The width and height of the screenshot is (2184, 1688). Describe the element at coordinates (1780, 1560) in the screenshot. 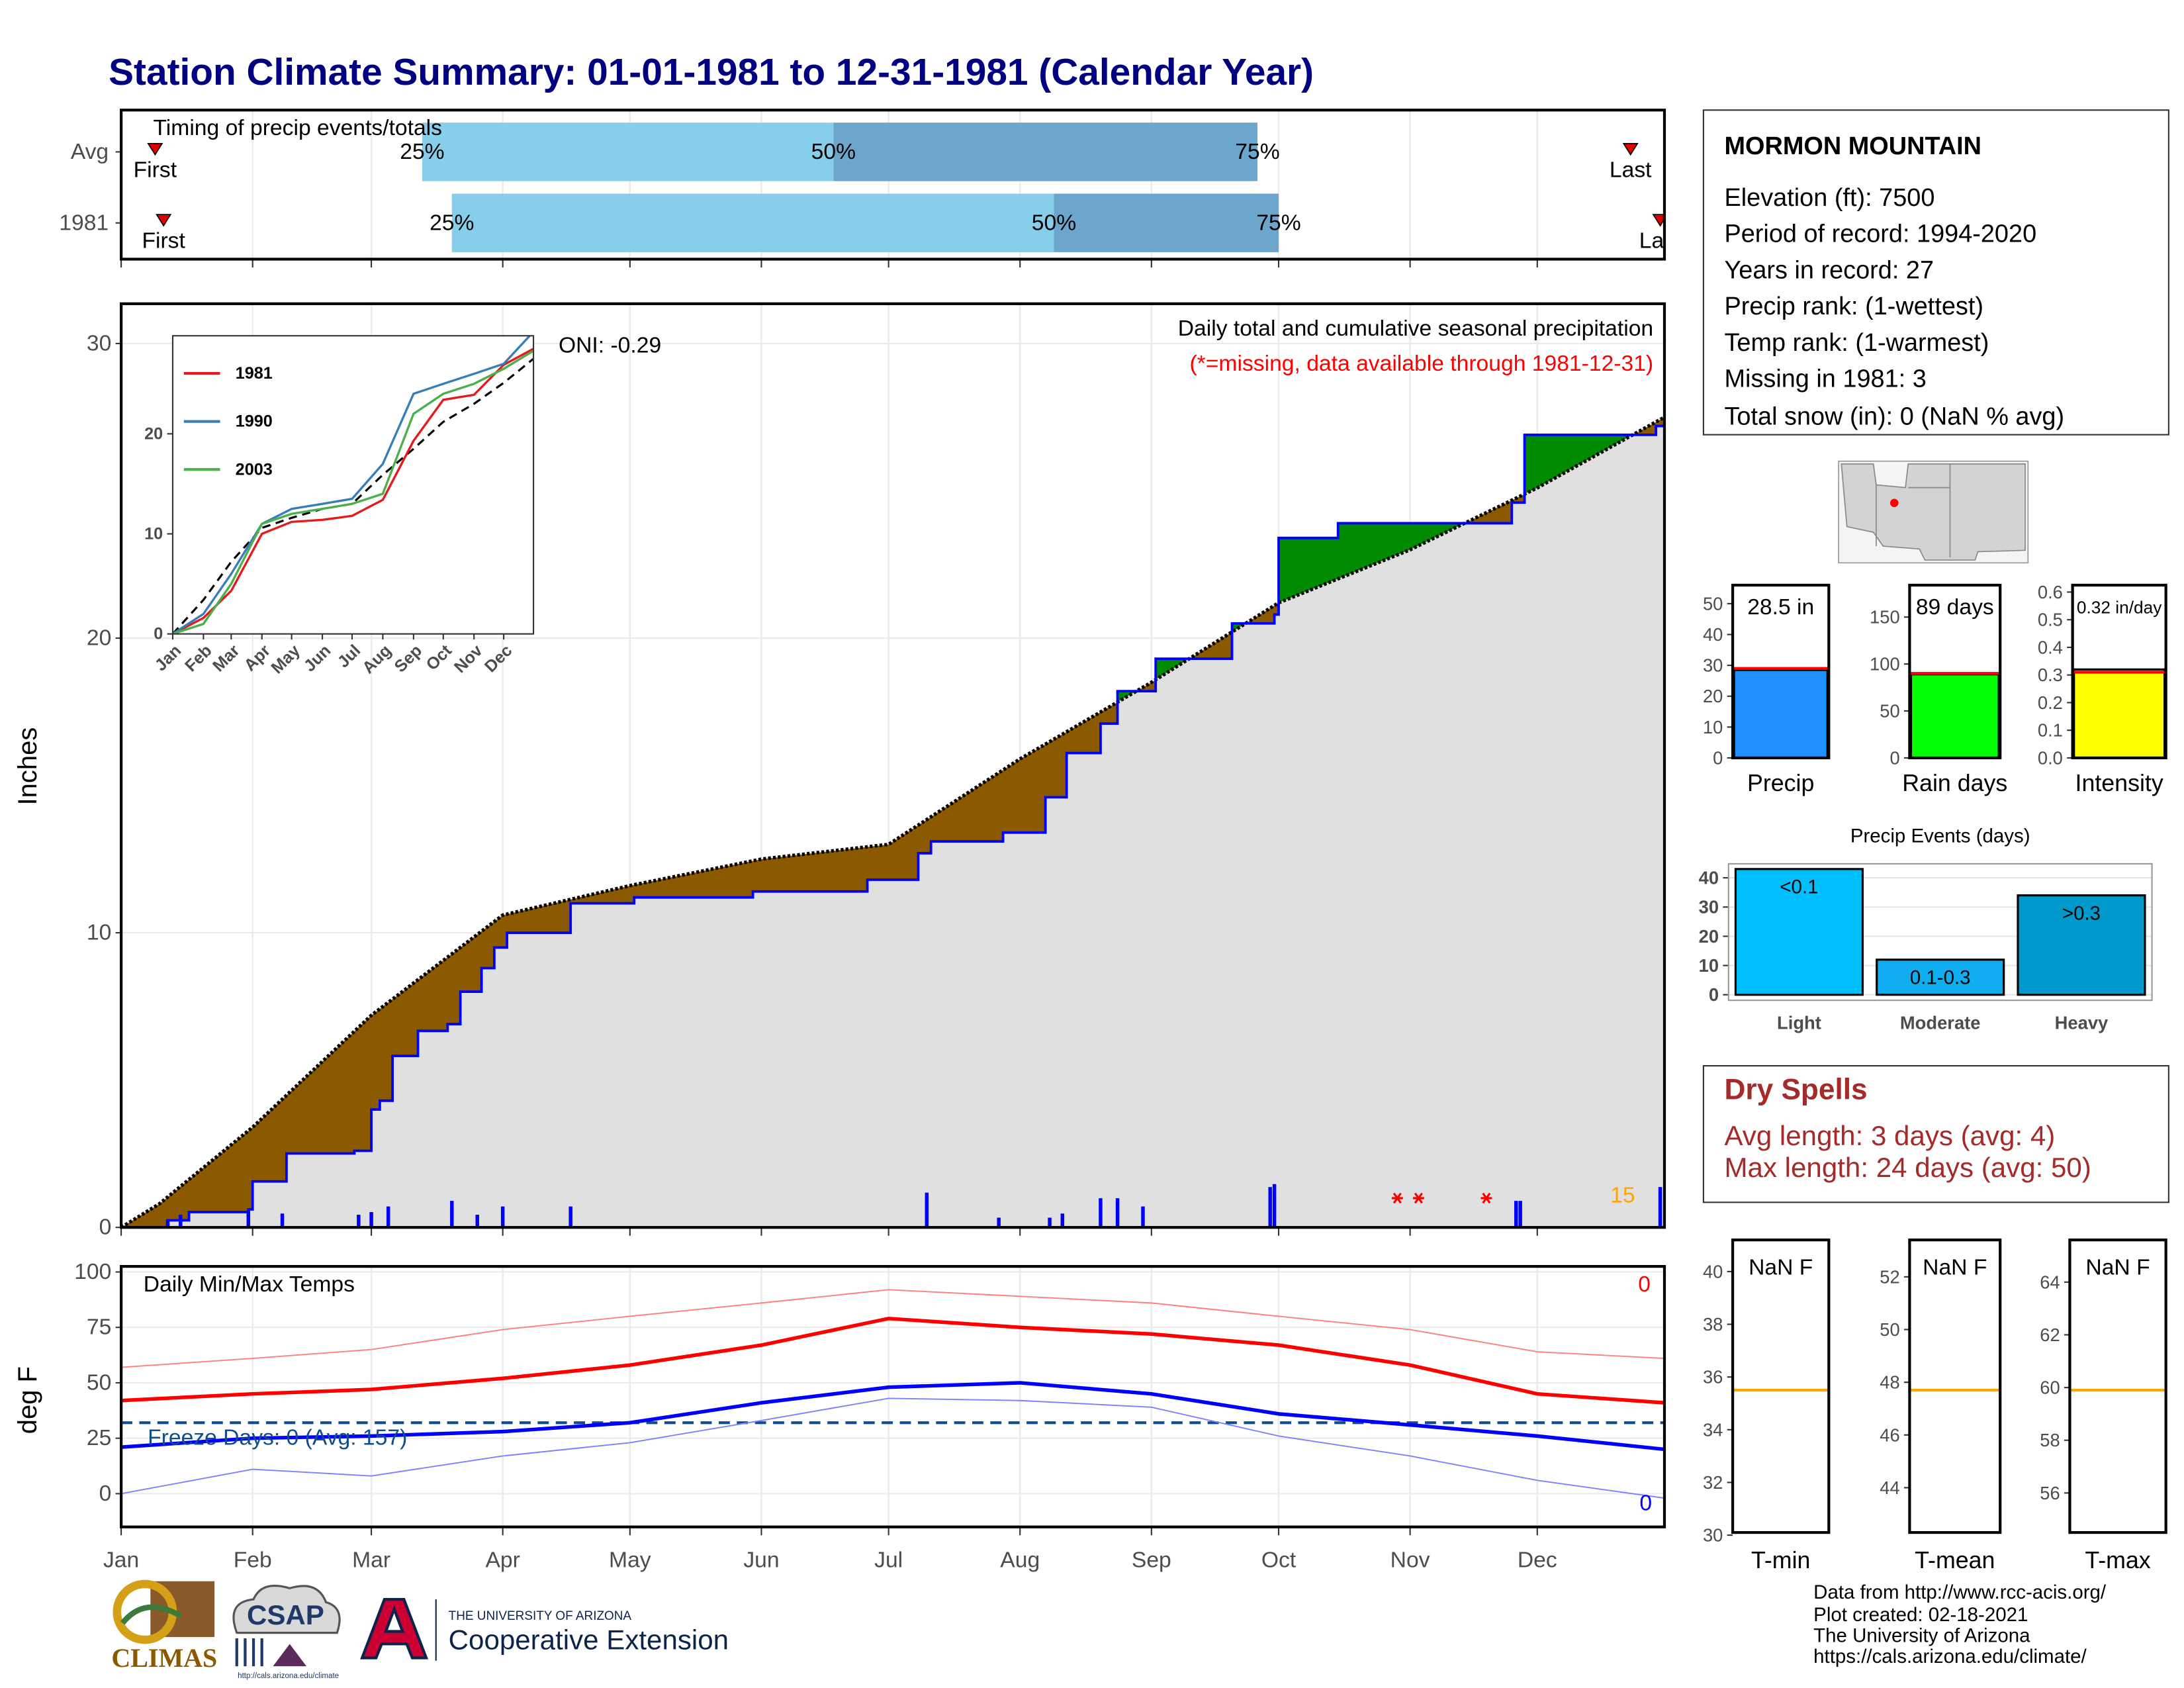

I see `category-label: T-min` at that location.